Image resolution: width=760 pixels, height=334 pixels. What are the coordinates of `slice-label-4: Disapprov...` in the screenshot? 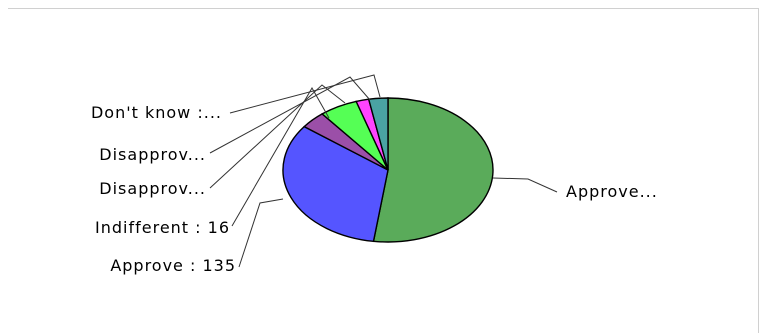 It's located at (152, 154).